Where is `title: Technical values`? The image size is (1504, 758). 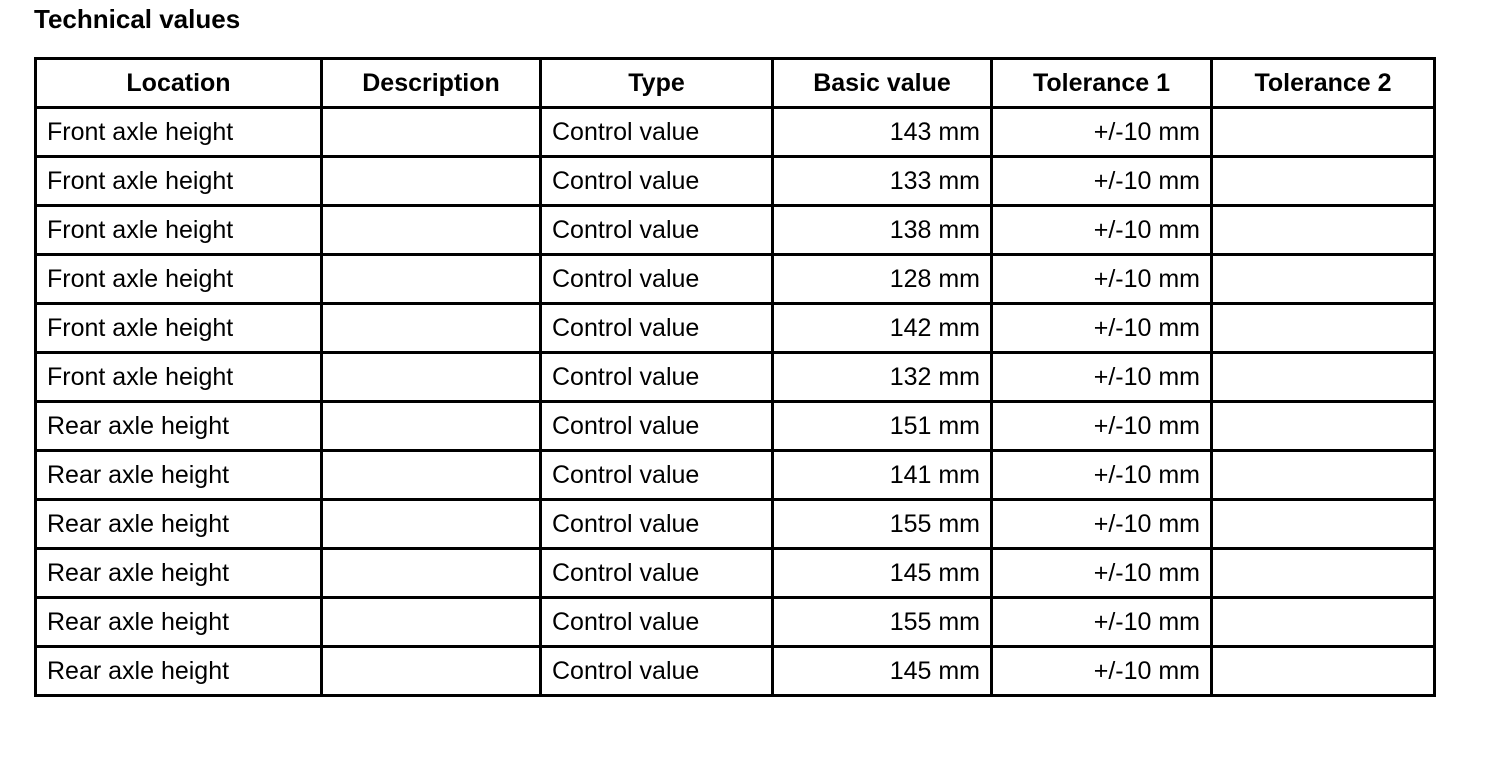 title: Technical values is located at coordinates (137, 19).